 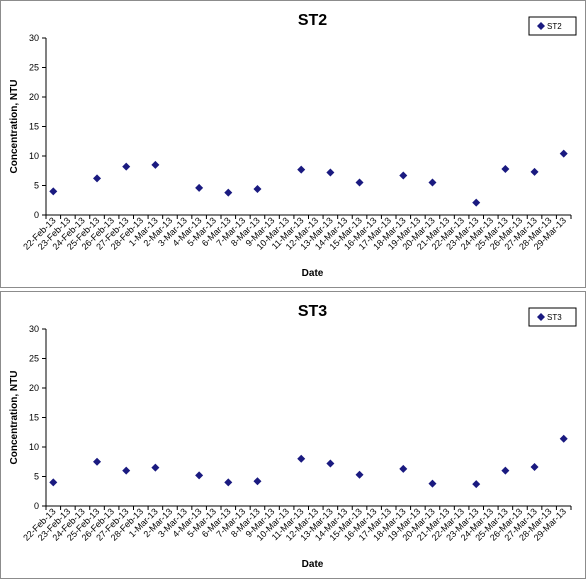 I want to click on chart-title: ST2, so click(x=312, y=20).